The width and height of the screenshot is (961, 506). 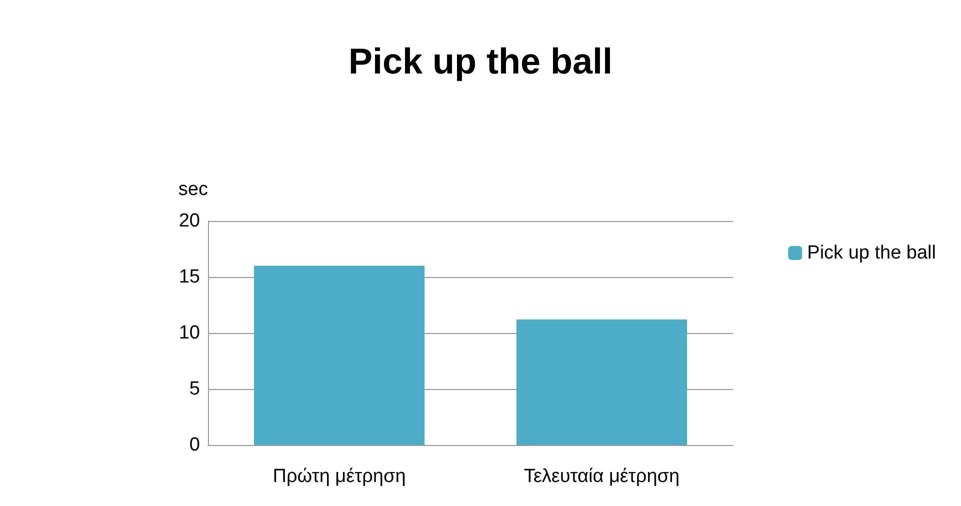 What do you see at coordinates (339, 476) in the screenshot?
I see `x-tick-label: Πρώτη μέτρηση` at bounding box center [339, 476].